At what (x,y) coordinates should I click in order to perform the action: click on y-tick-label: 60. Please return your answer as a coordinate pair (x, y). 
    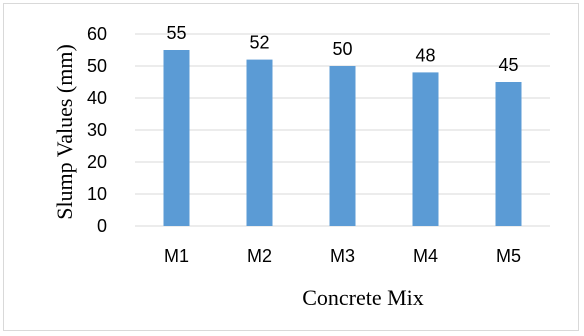
    Looking at the image, I should click on (97, 34).